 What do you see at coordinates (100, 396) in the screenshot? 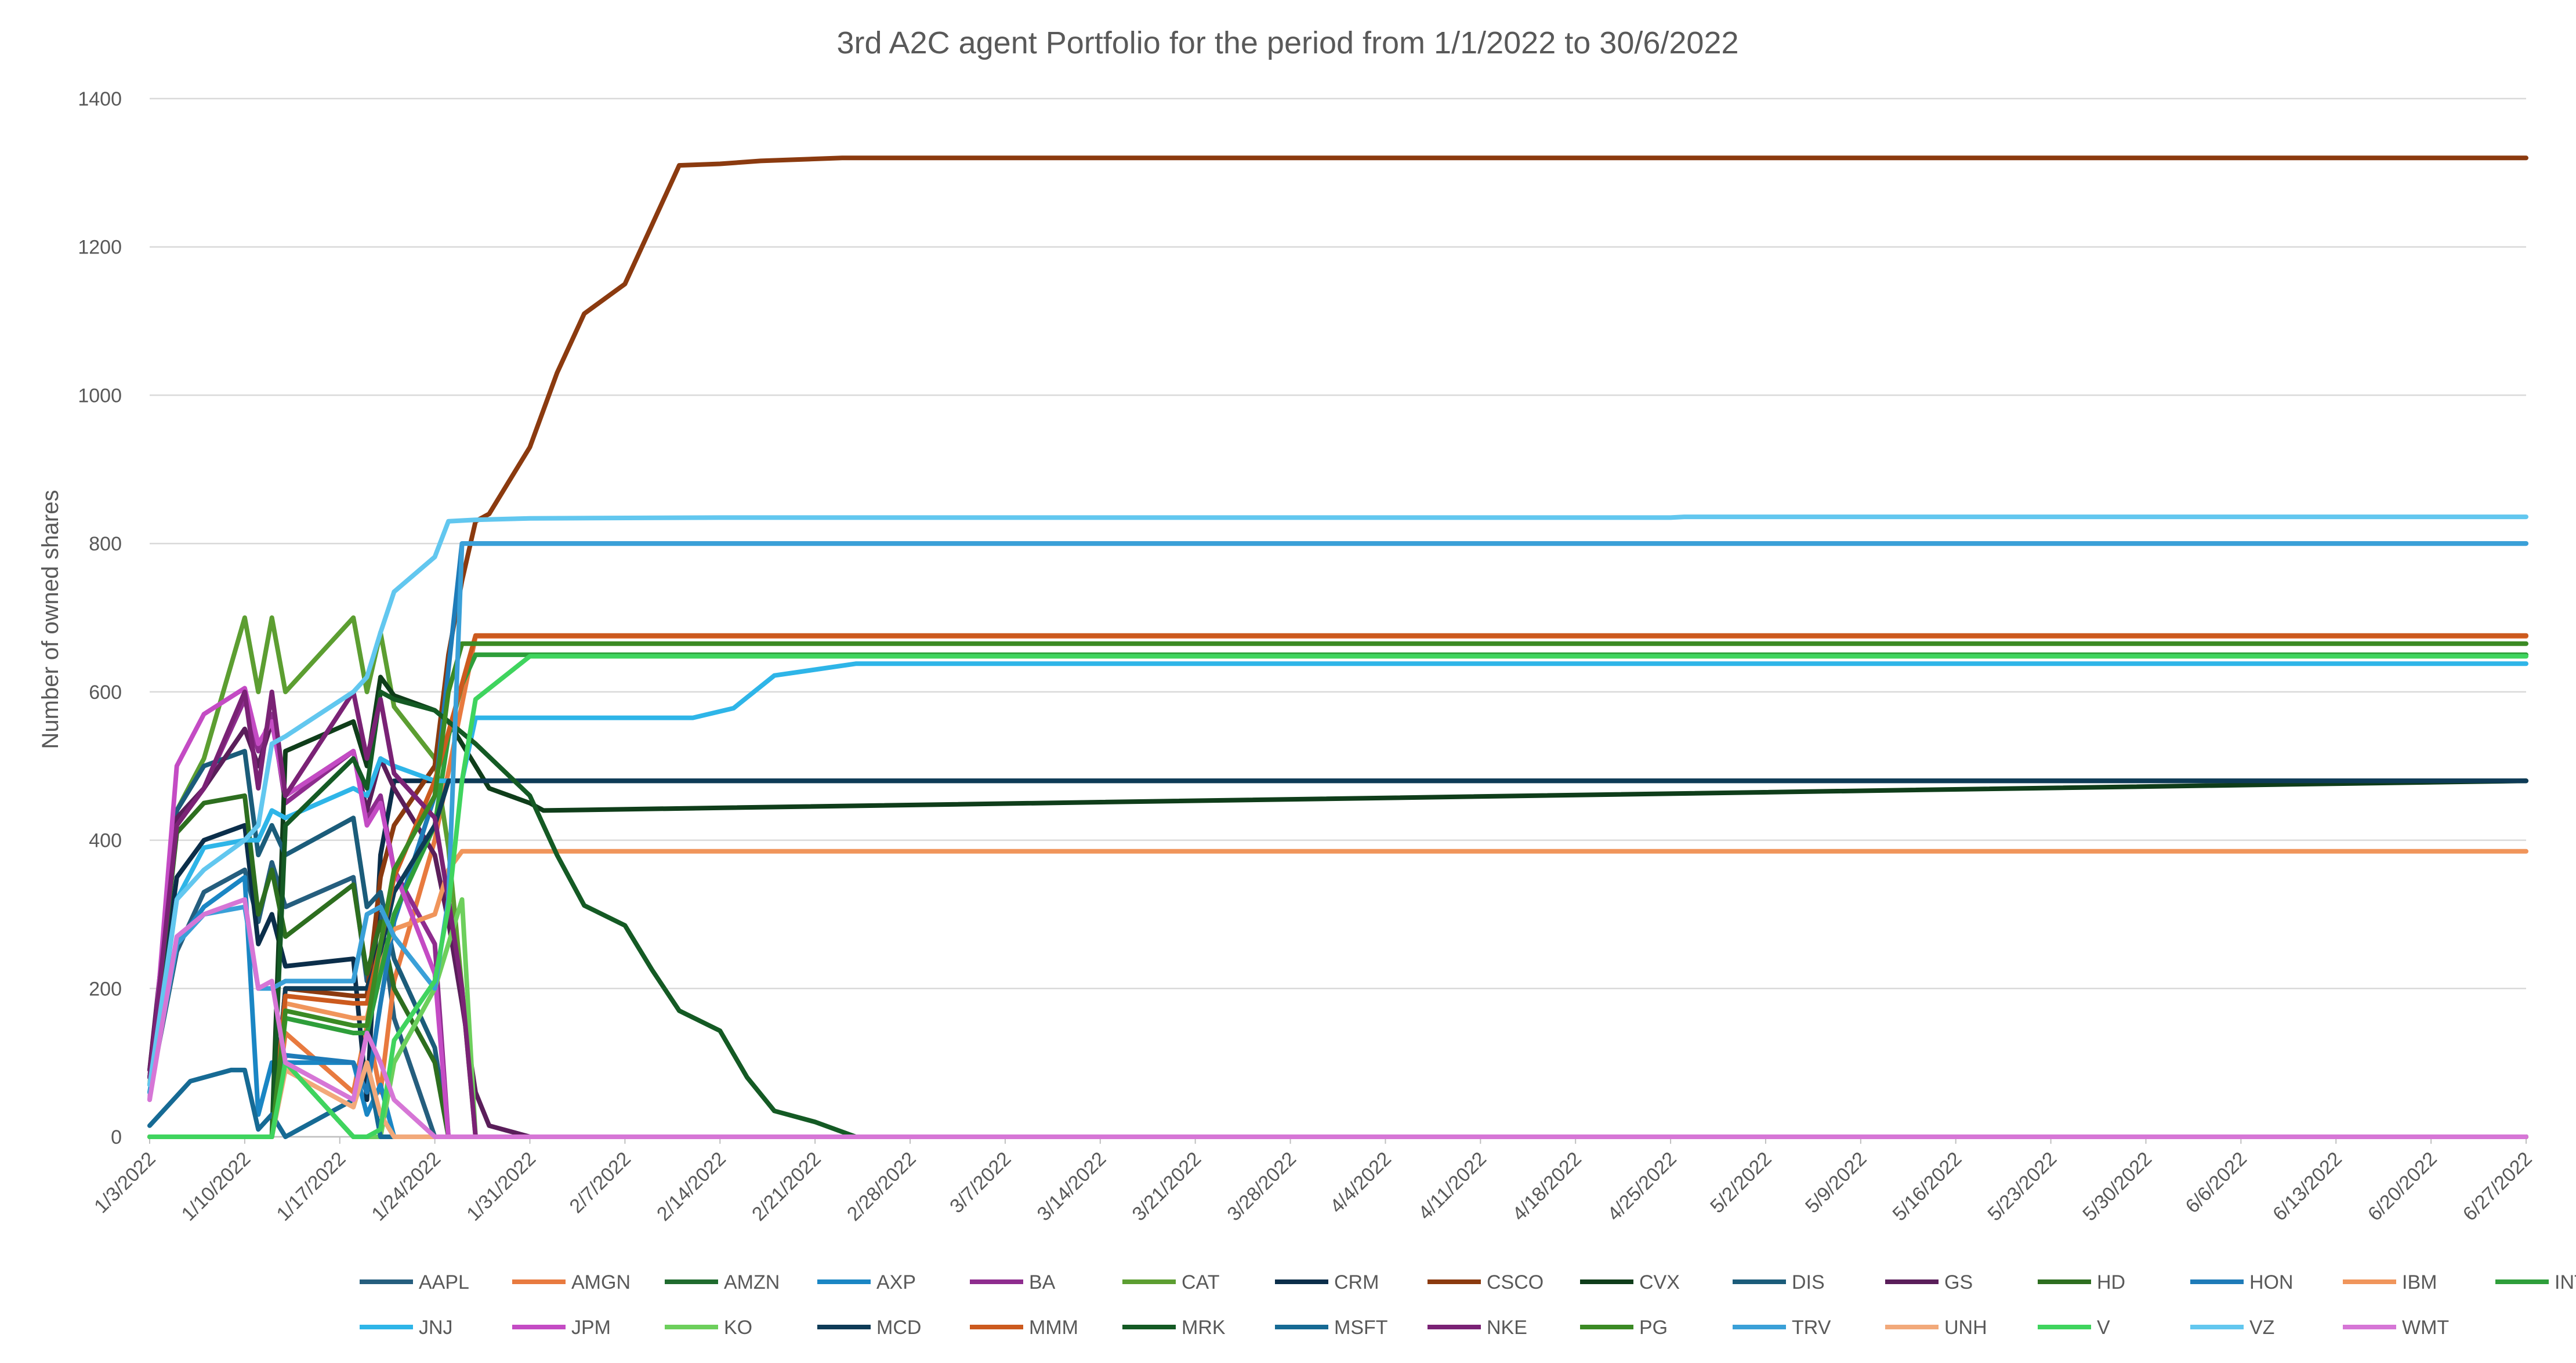
I see `y-tick-label: 1000` at bounding box center [100, 396].